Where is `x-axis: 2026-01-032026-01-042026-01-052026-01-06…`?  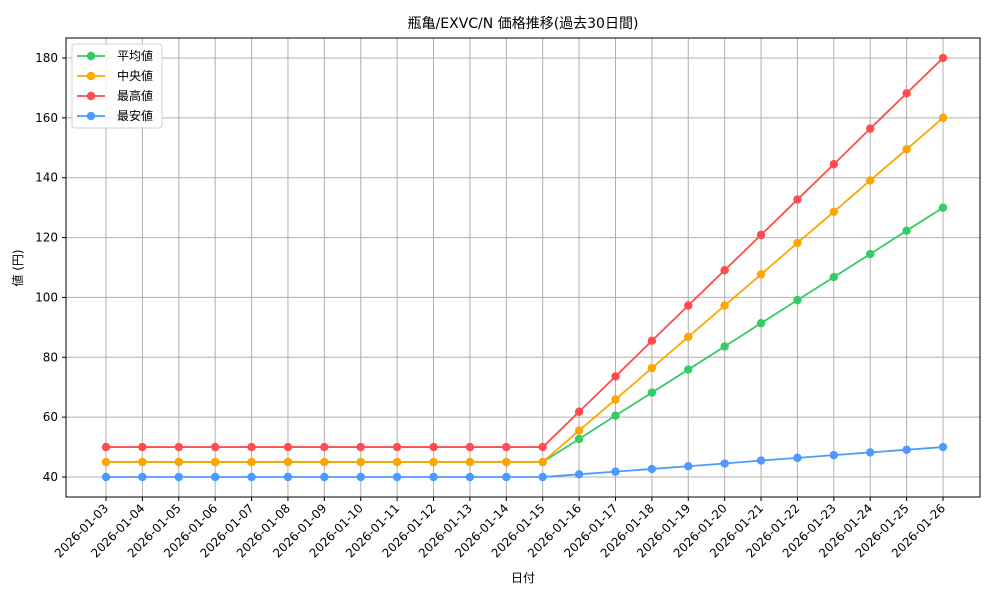 x-axis: 2026-01-032026-01-042026-01-052026-01-06… is located at coordinates (500, 528).